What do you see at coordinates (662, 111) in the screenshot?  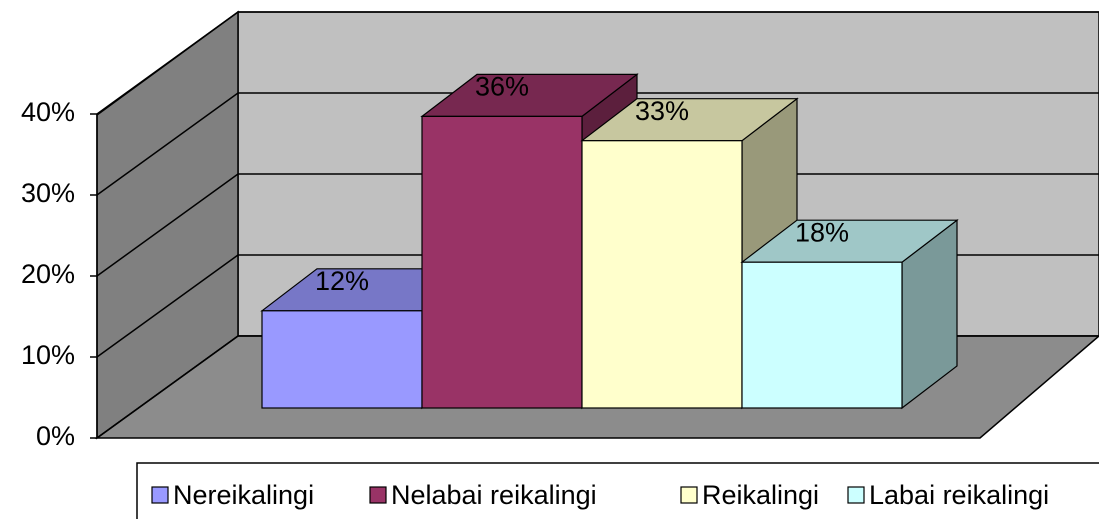 I see `data-label: 33%` at bounding box center [662, 111].